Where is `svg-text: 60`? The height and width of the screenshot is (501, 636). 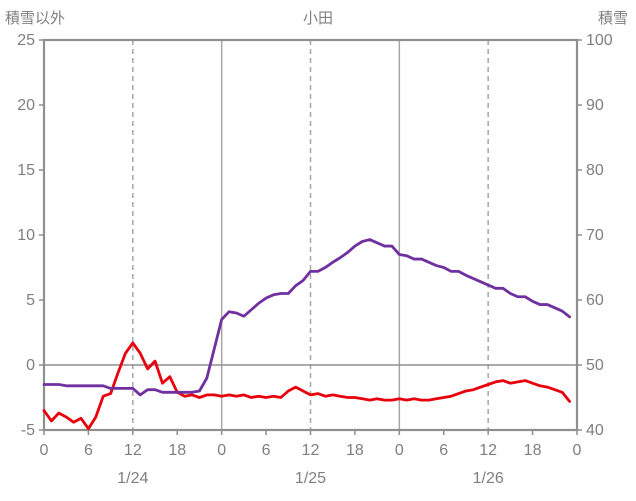
svg-text: 60 is located at coordinates (595, 300).